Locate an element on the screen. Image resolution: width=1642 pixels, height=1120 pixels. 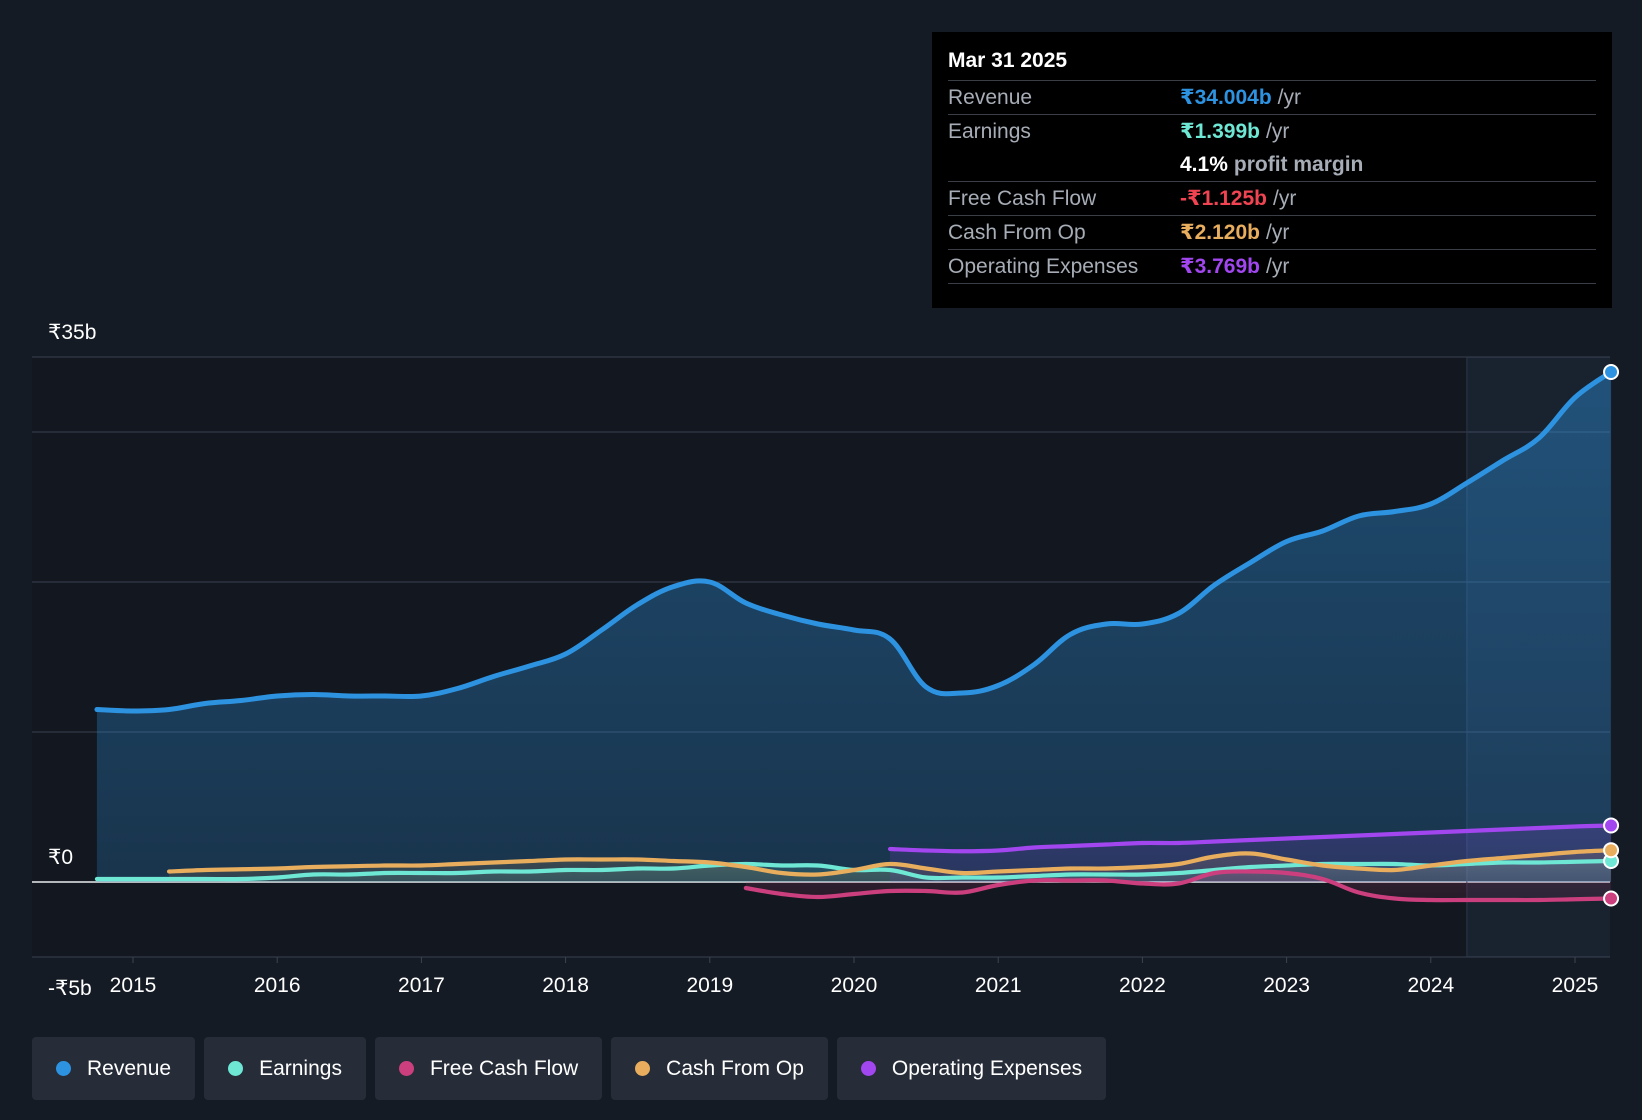
tooltip-row-revenue: Revenue ₹34.004b /yr is located at coordinates (1272, 98).